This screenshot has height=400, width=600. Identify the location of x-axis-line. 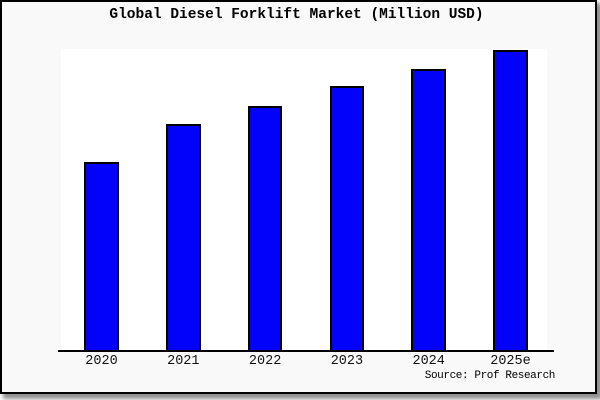
(306, 351).